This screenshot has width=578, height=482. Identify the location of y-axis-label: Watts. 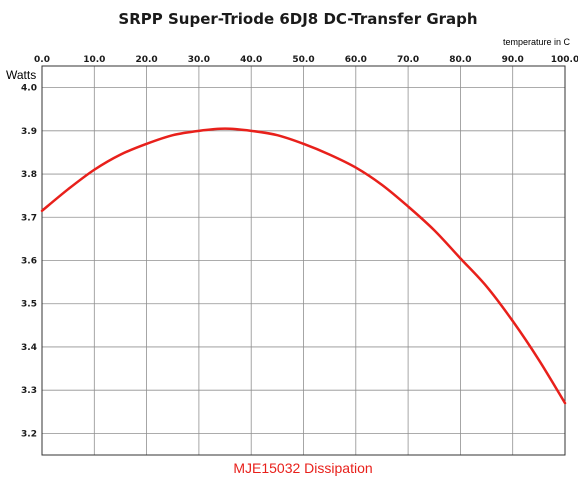
(21, 75).